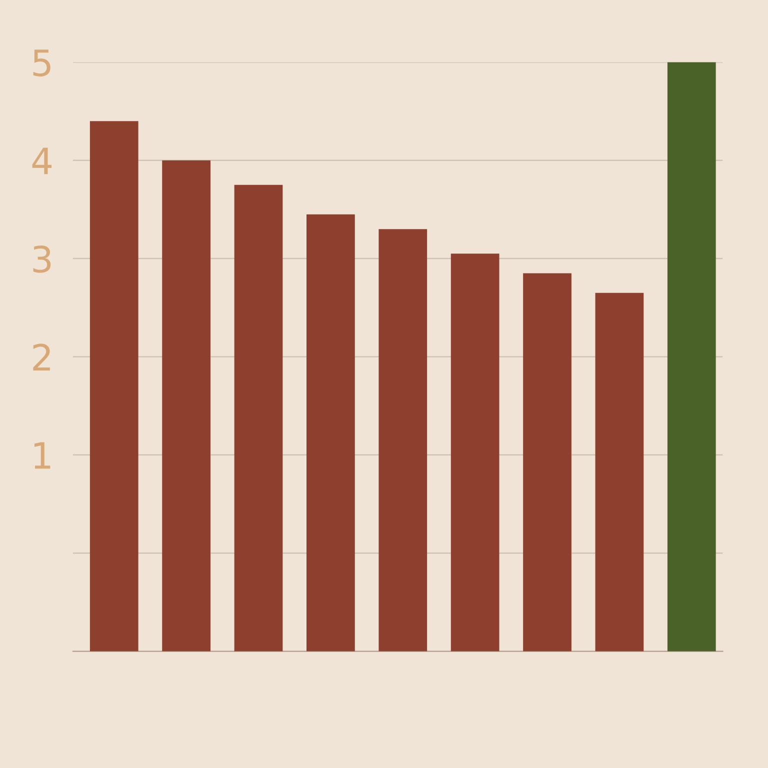 The height and width of the screenshot is (768, 768). What do you see at coordinates (41, 357) in the screenshot?
I see `y-tick-label: 2` at bounding box center [41, 357].